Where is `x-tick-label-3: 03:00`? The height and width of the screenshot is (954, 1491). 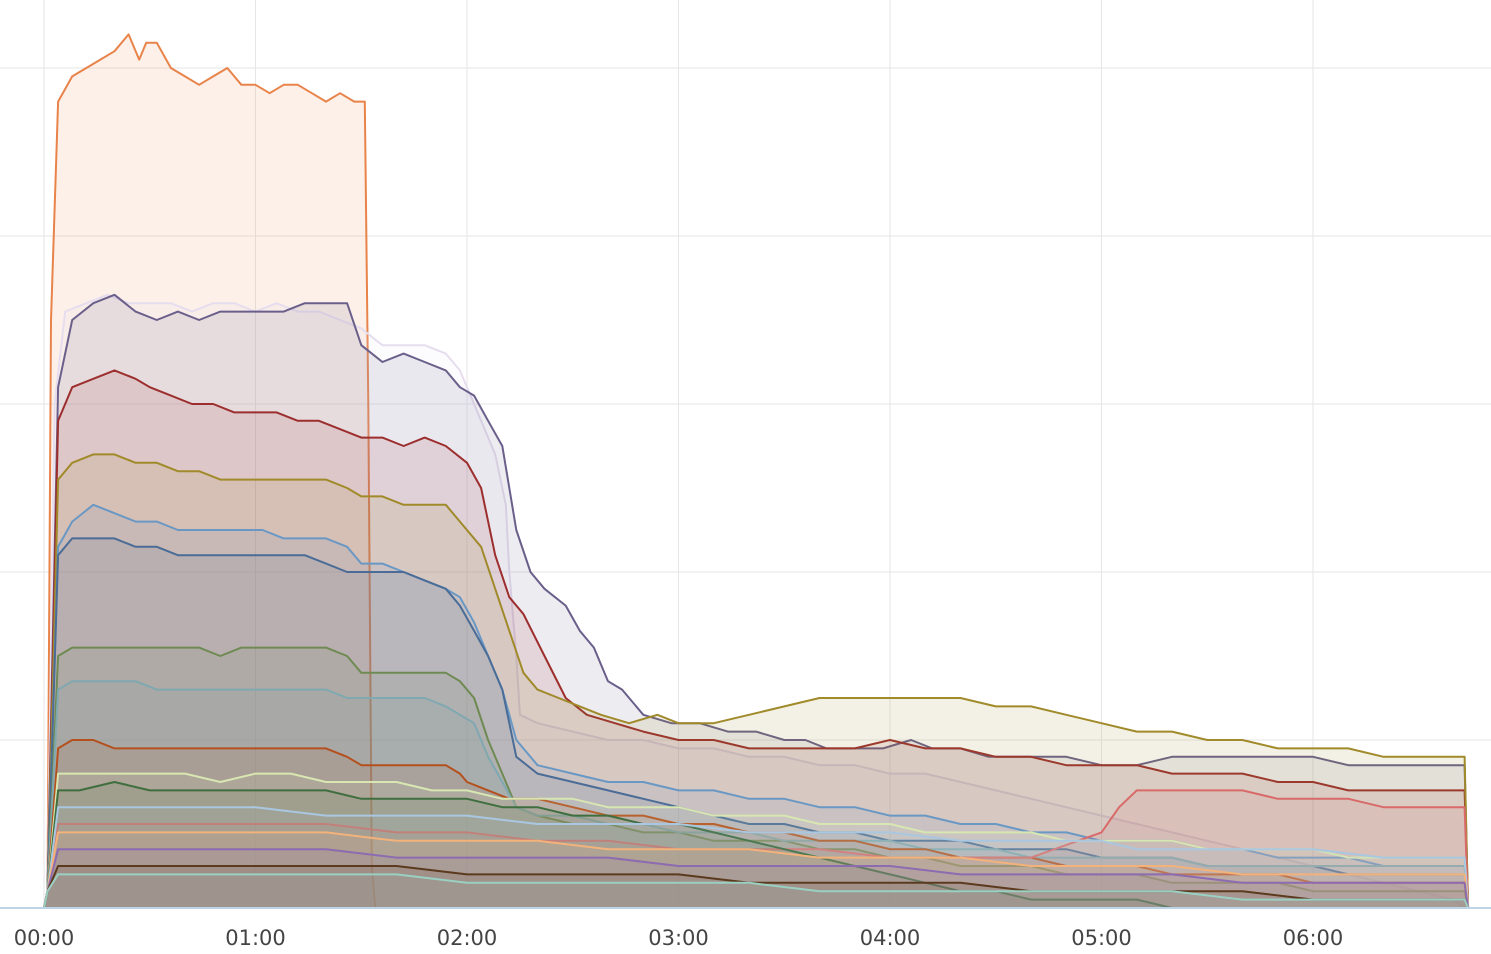
x-tick-label-3: 03:00 is located at coordinates (678, 938).